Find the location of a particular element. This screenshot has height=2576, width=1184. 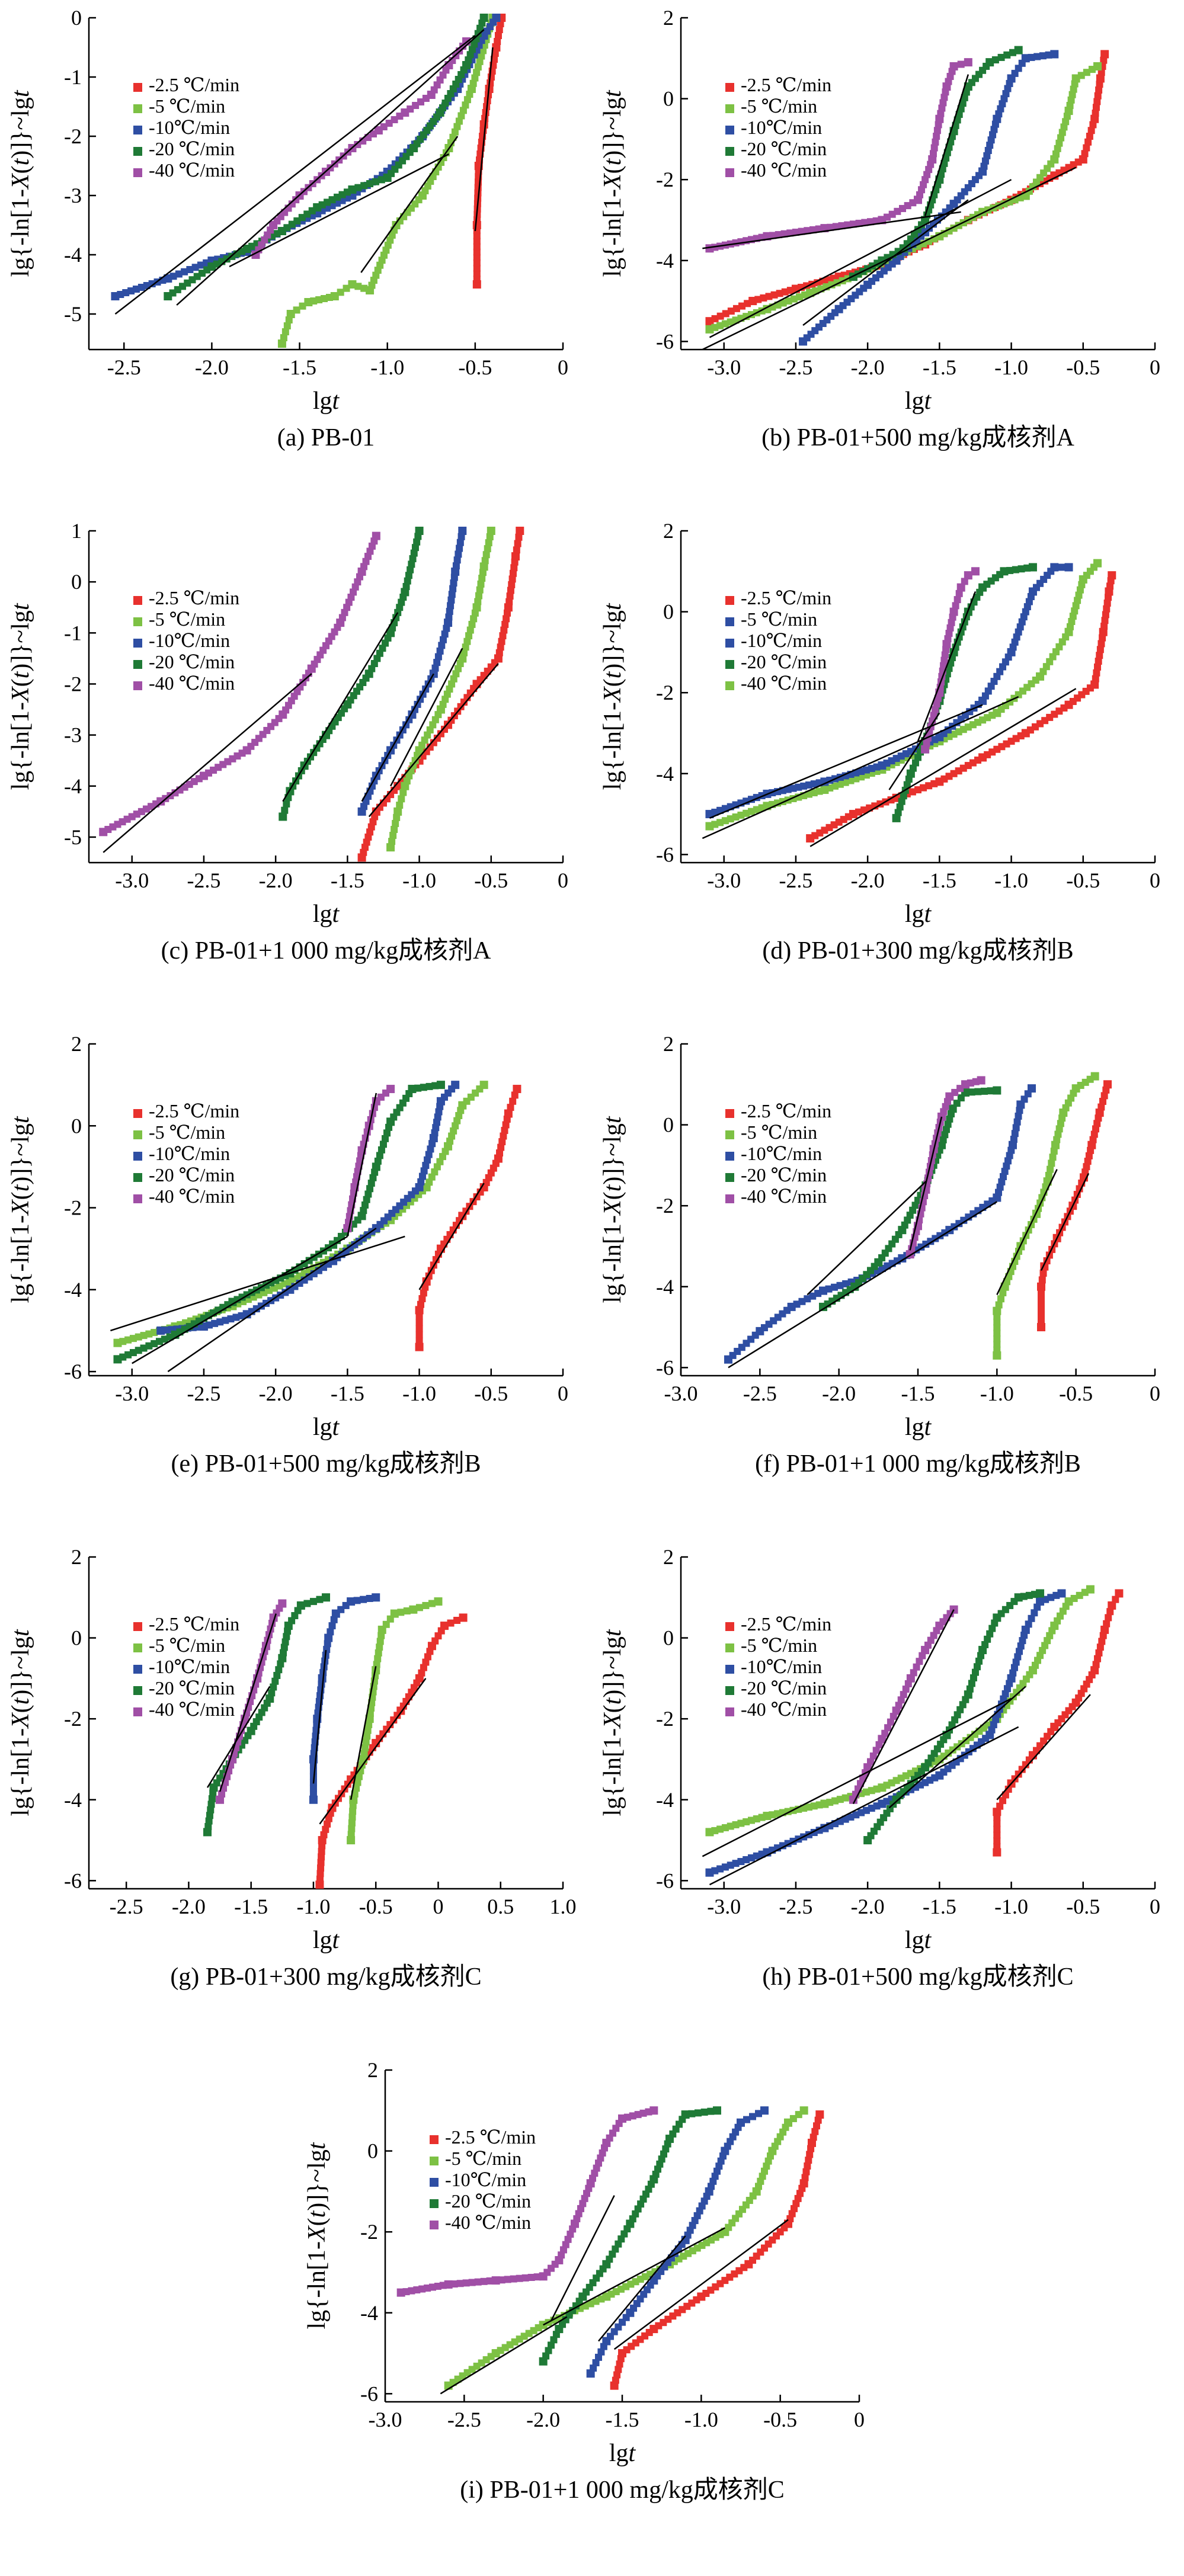

y-axis-title-part: X is located at coordinates (612, 181).